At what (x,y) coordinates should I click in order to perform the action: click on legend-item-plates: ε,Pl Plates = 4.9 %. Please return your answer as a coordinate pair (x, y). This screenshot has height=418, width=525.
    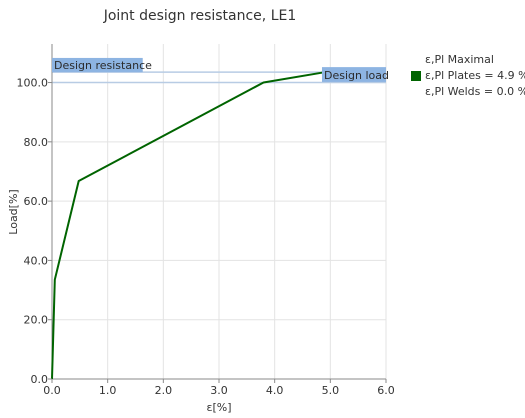
    Looking at the image, I should click on (468, 76).